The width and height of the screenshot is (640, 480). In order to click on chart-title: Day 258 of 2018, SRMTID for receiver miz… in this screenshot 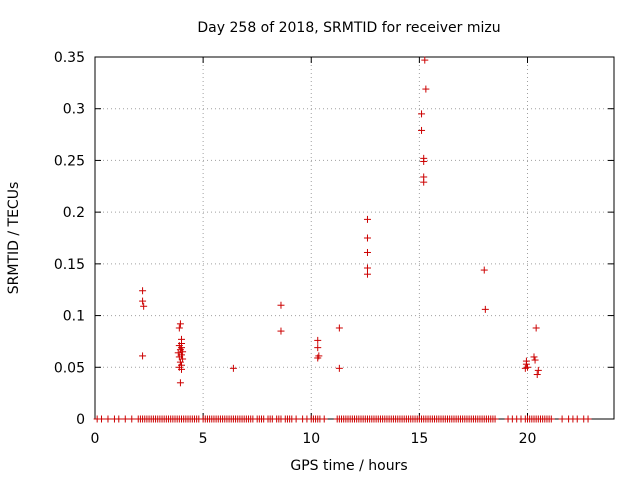, I will do `click(348, 28)`.